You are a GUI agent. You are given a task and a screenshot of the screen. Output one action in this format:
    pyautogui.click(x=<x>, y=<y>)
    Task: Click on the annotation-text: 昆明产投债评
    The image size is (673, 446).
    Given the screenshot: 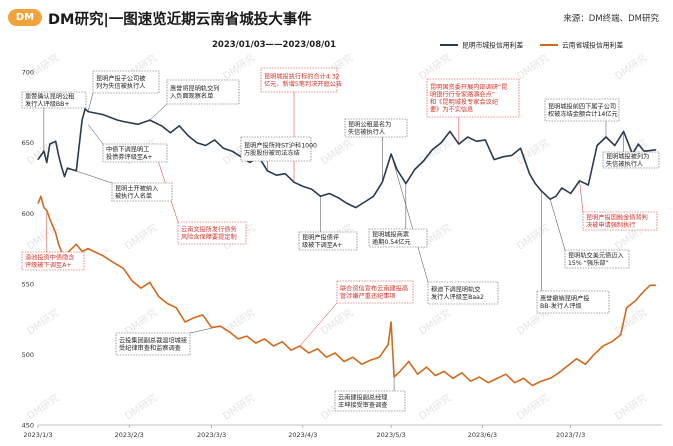 What is the action you would take?
    pyautogui.click(x=320, y=238)
    